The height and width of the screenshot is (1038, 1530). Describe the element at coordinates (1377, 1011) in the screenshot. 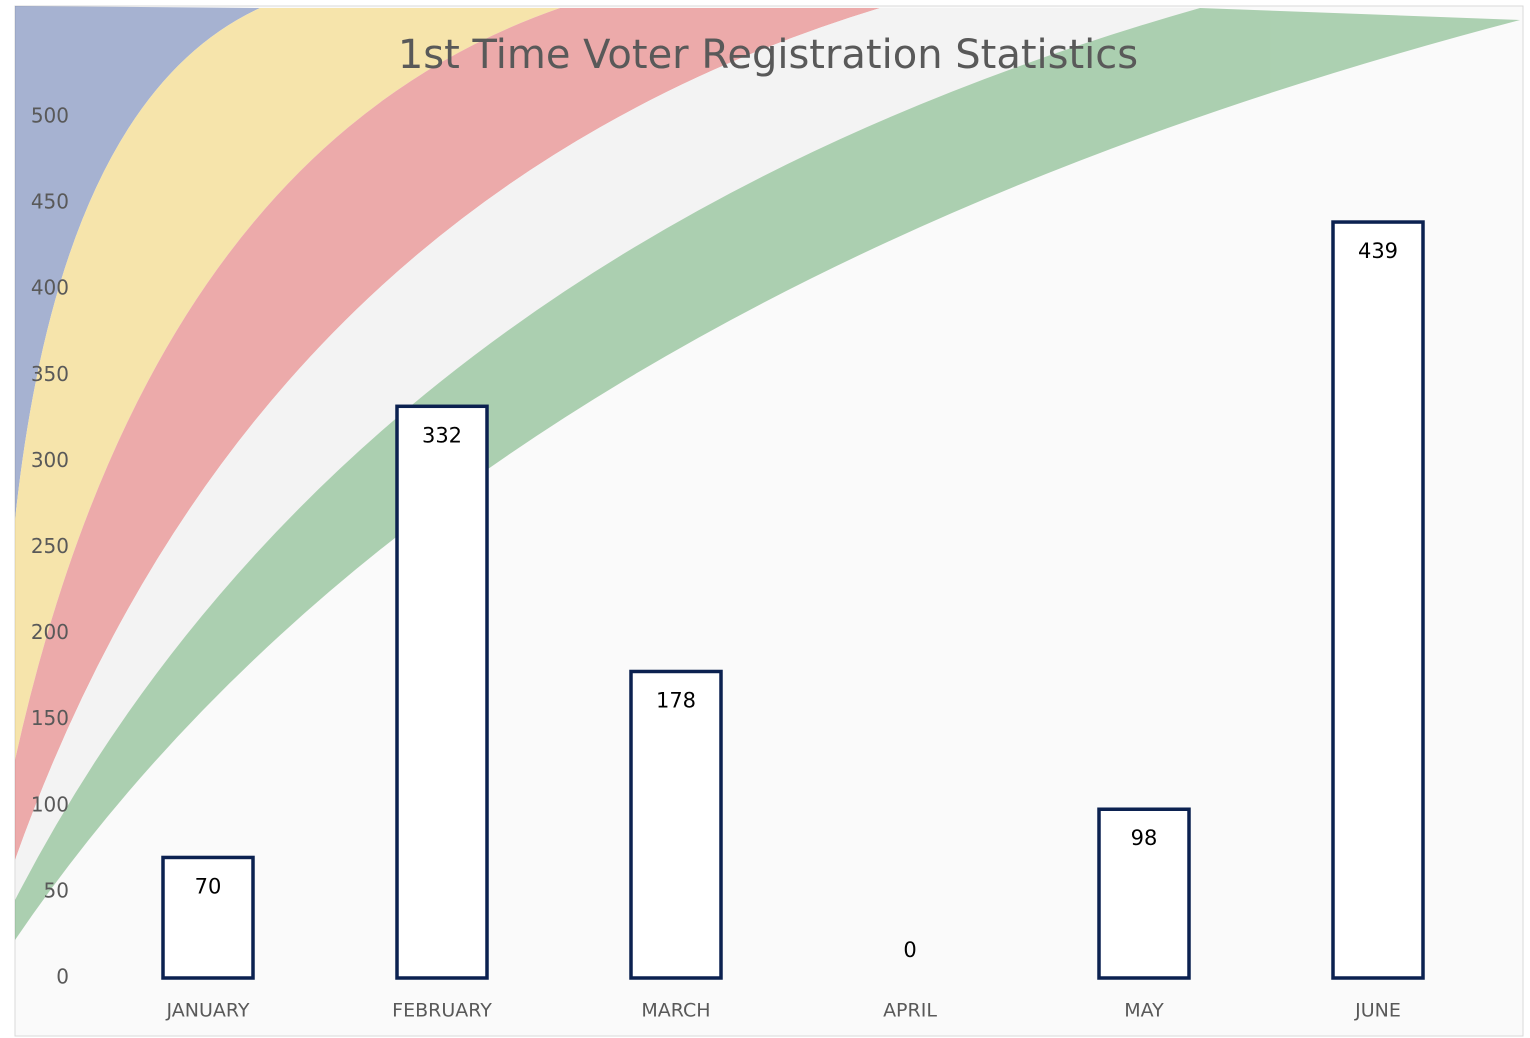

I see `x-tick-label: JUNE` at that location.